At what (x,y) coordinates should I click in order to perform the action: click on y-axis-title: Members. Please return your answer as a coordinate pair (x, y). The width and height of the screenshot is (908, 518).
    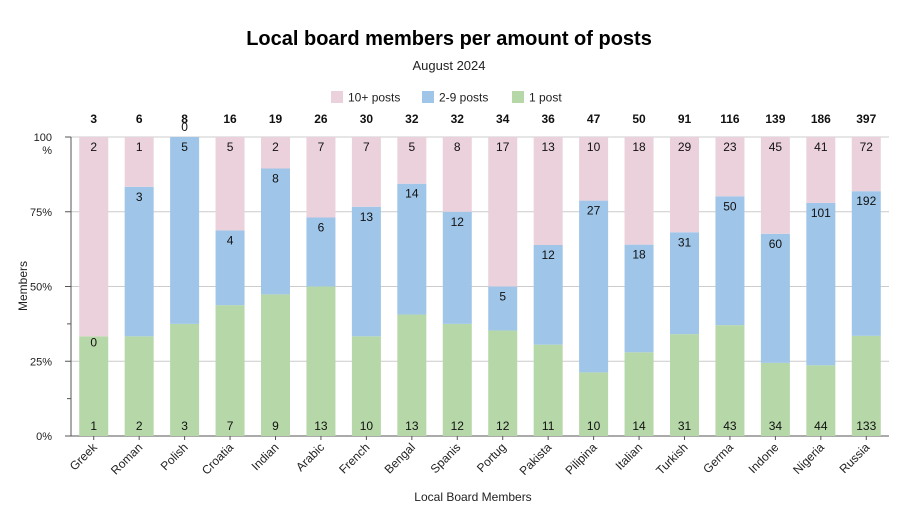
    Looking at the image, I should click on (23, 286).